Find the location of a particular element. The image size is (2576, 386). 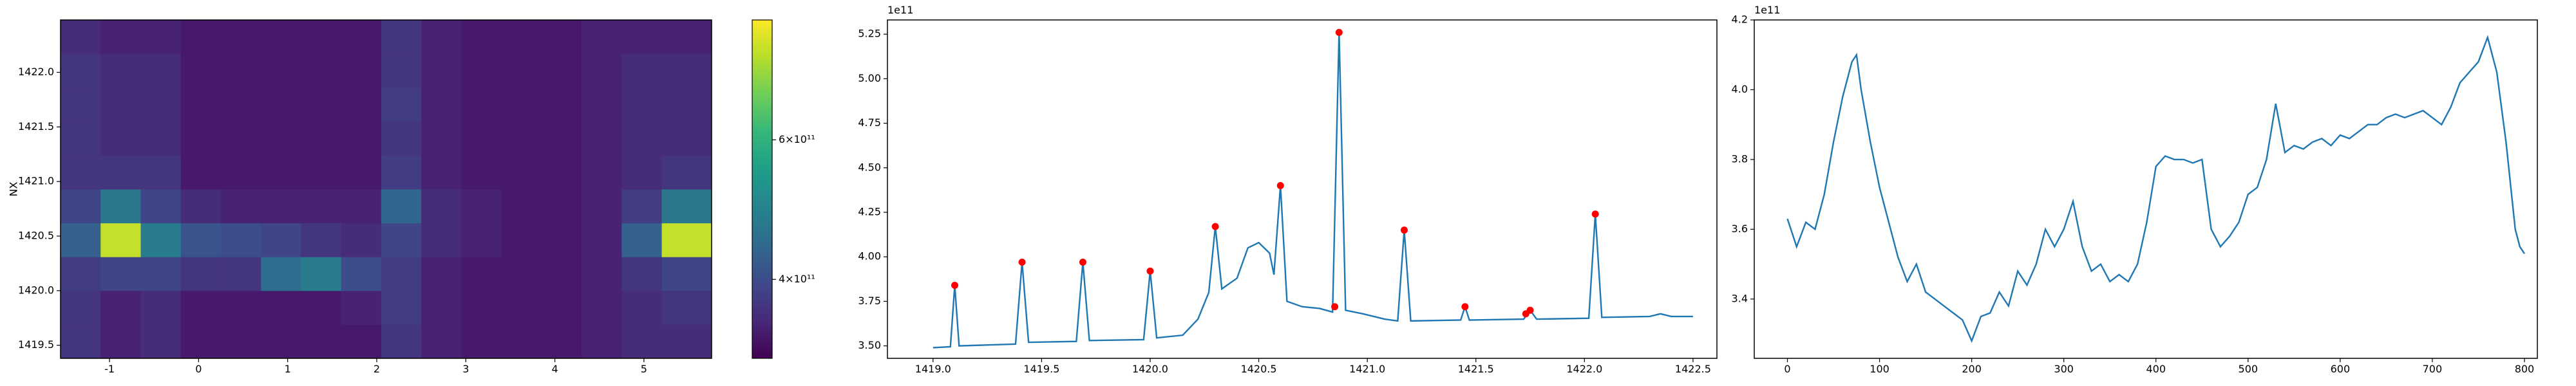

y-tick-label: 4.00 is located at coordinates (870, 256).